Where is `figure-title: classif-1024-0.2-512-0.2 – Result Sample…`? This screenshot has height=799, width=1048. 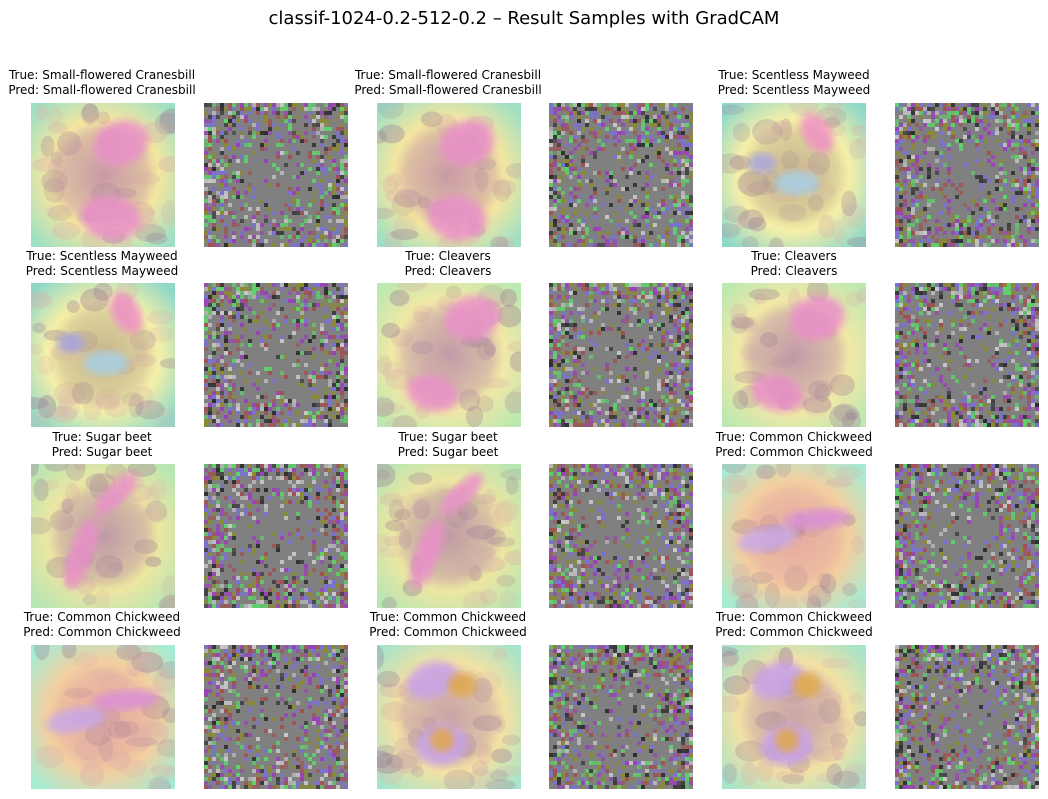
figure-title: classif-1024-0.2-512-0.2 – Result Sample… is located at coordinates (524, 18).